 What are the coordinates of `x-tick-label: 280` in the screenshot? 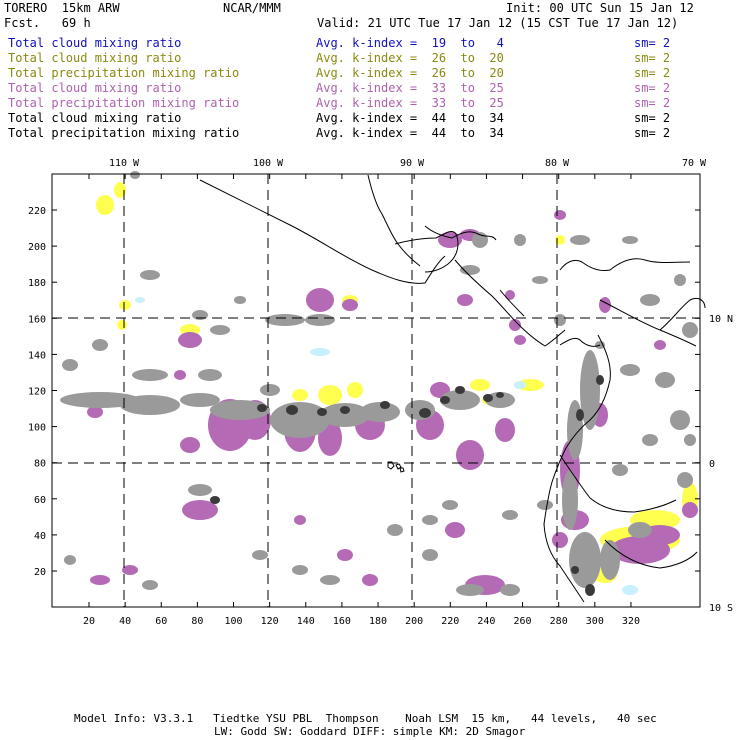 It's located at (559, 621).